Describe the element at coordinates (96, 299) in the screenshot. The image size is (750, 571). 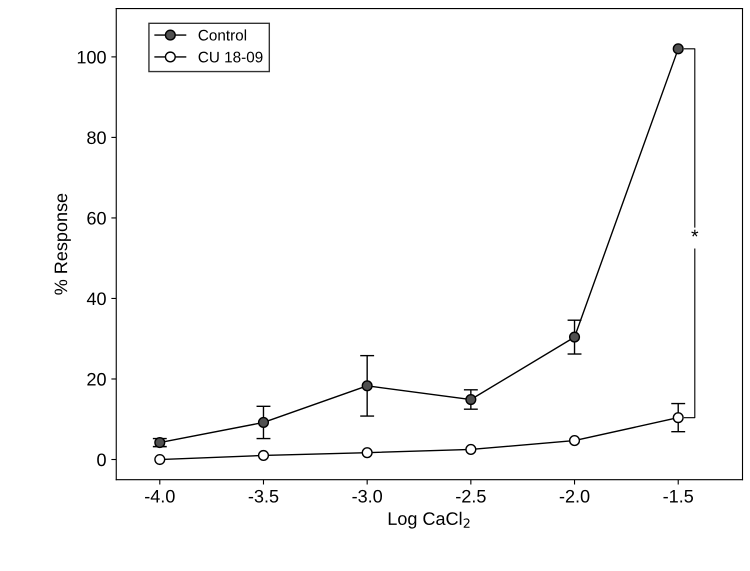
I see `y-tick-label: 40` at that location.